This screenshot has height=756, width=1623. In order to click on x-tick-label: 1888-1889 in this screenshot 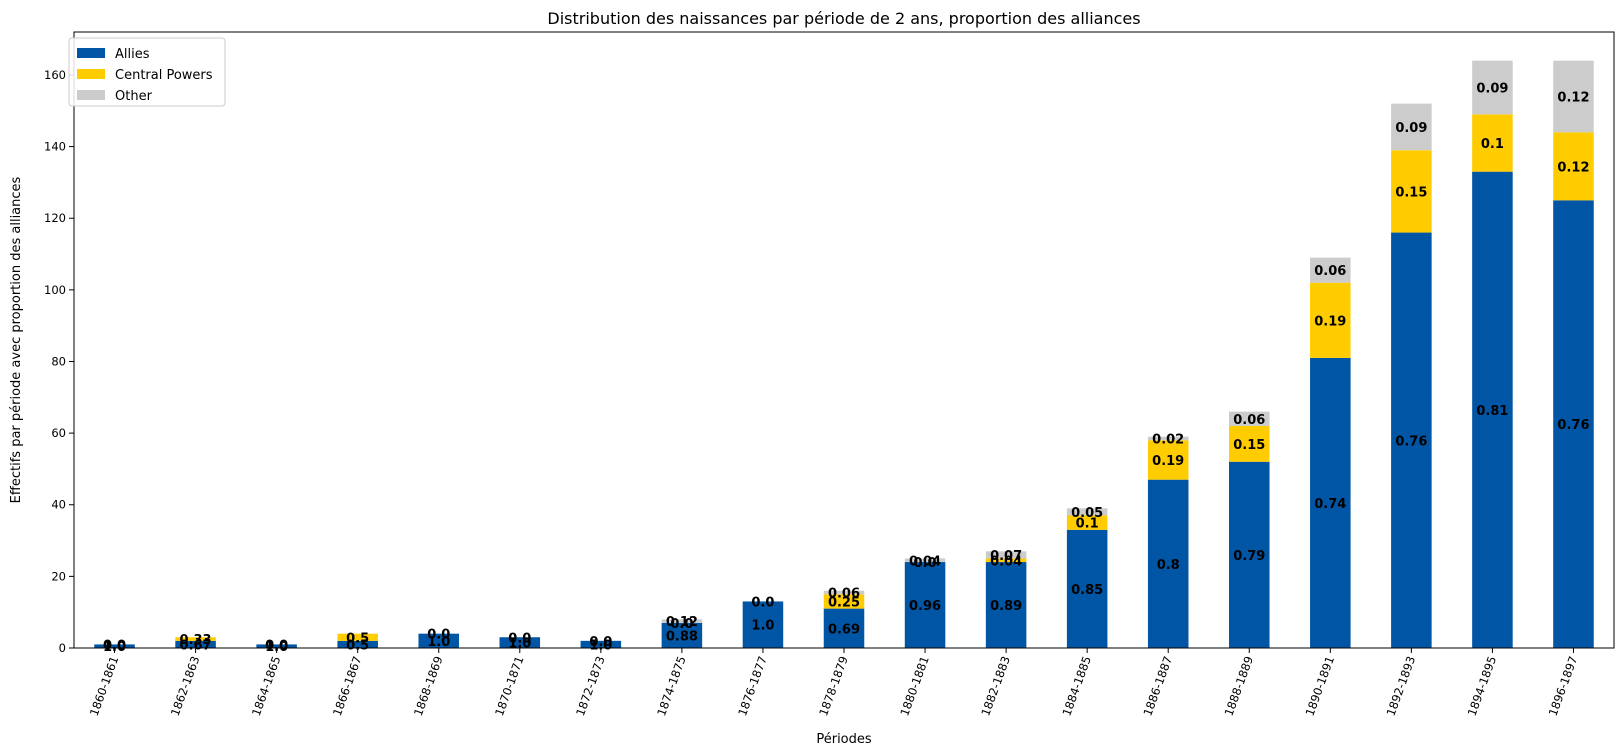, I will do `click(1238, 686)`.